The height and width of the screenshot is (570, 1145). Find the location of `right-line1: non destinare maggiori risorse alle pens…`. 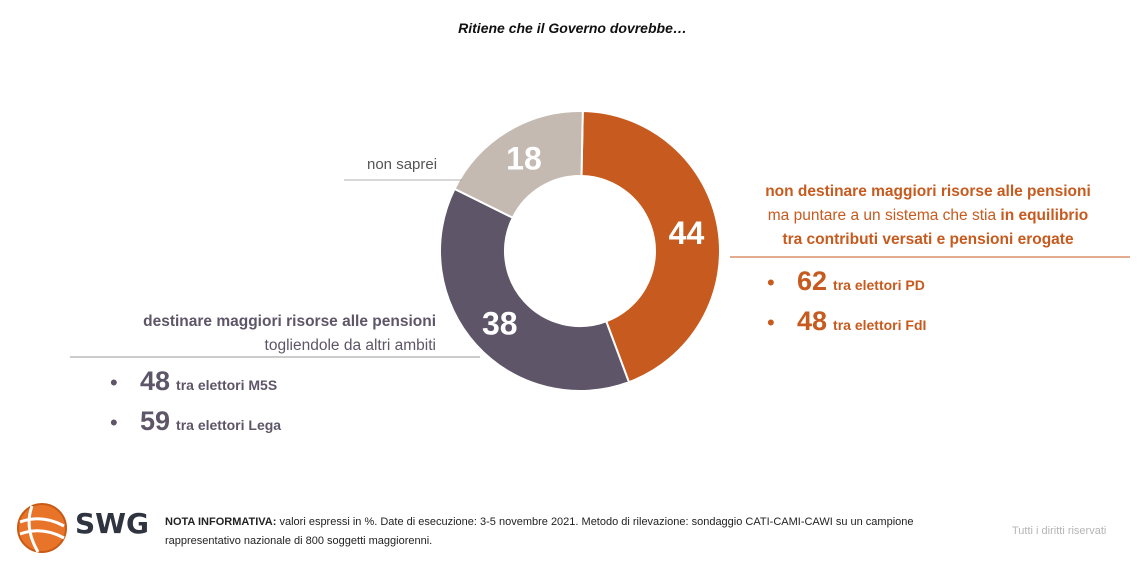

right-line1: non destinare maggiori risorse alle pens… is located at coordinates (928, 191).